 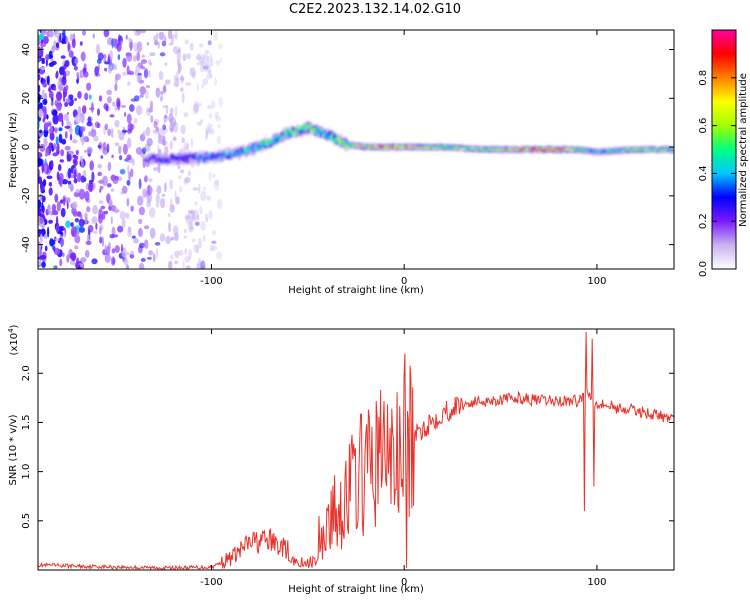 What do you see at coordinates (703, 173) in the screenshot?
I see `colorbar-tick-label: 0.4` at bounding box center [703, 173].